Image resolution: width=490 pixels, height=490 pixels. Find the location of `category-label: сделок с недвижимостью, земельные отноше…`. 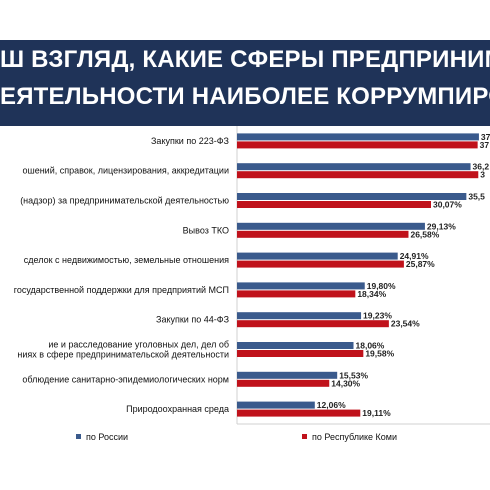

category-label: сделок с недвижимостью, земельные отноше… is located at coordinates (126, 260).